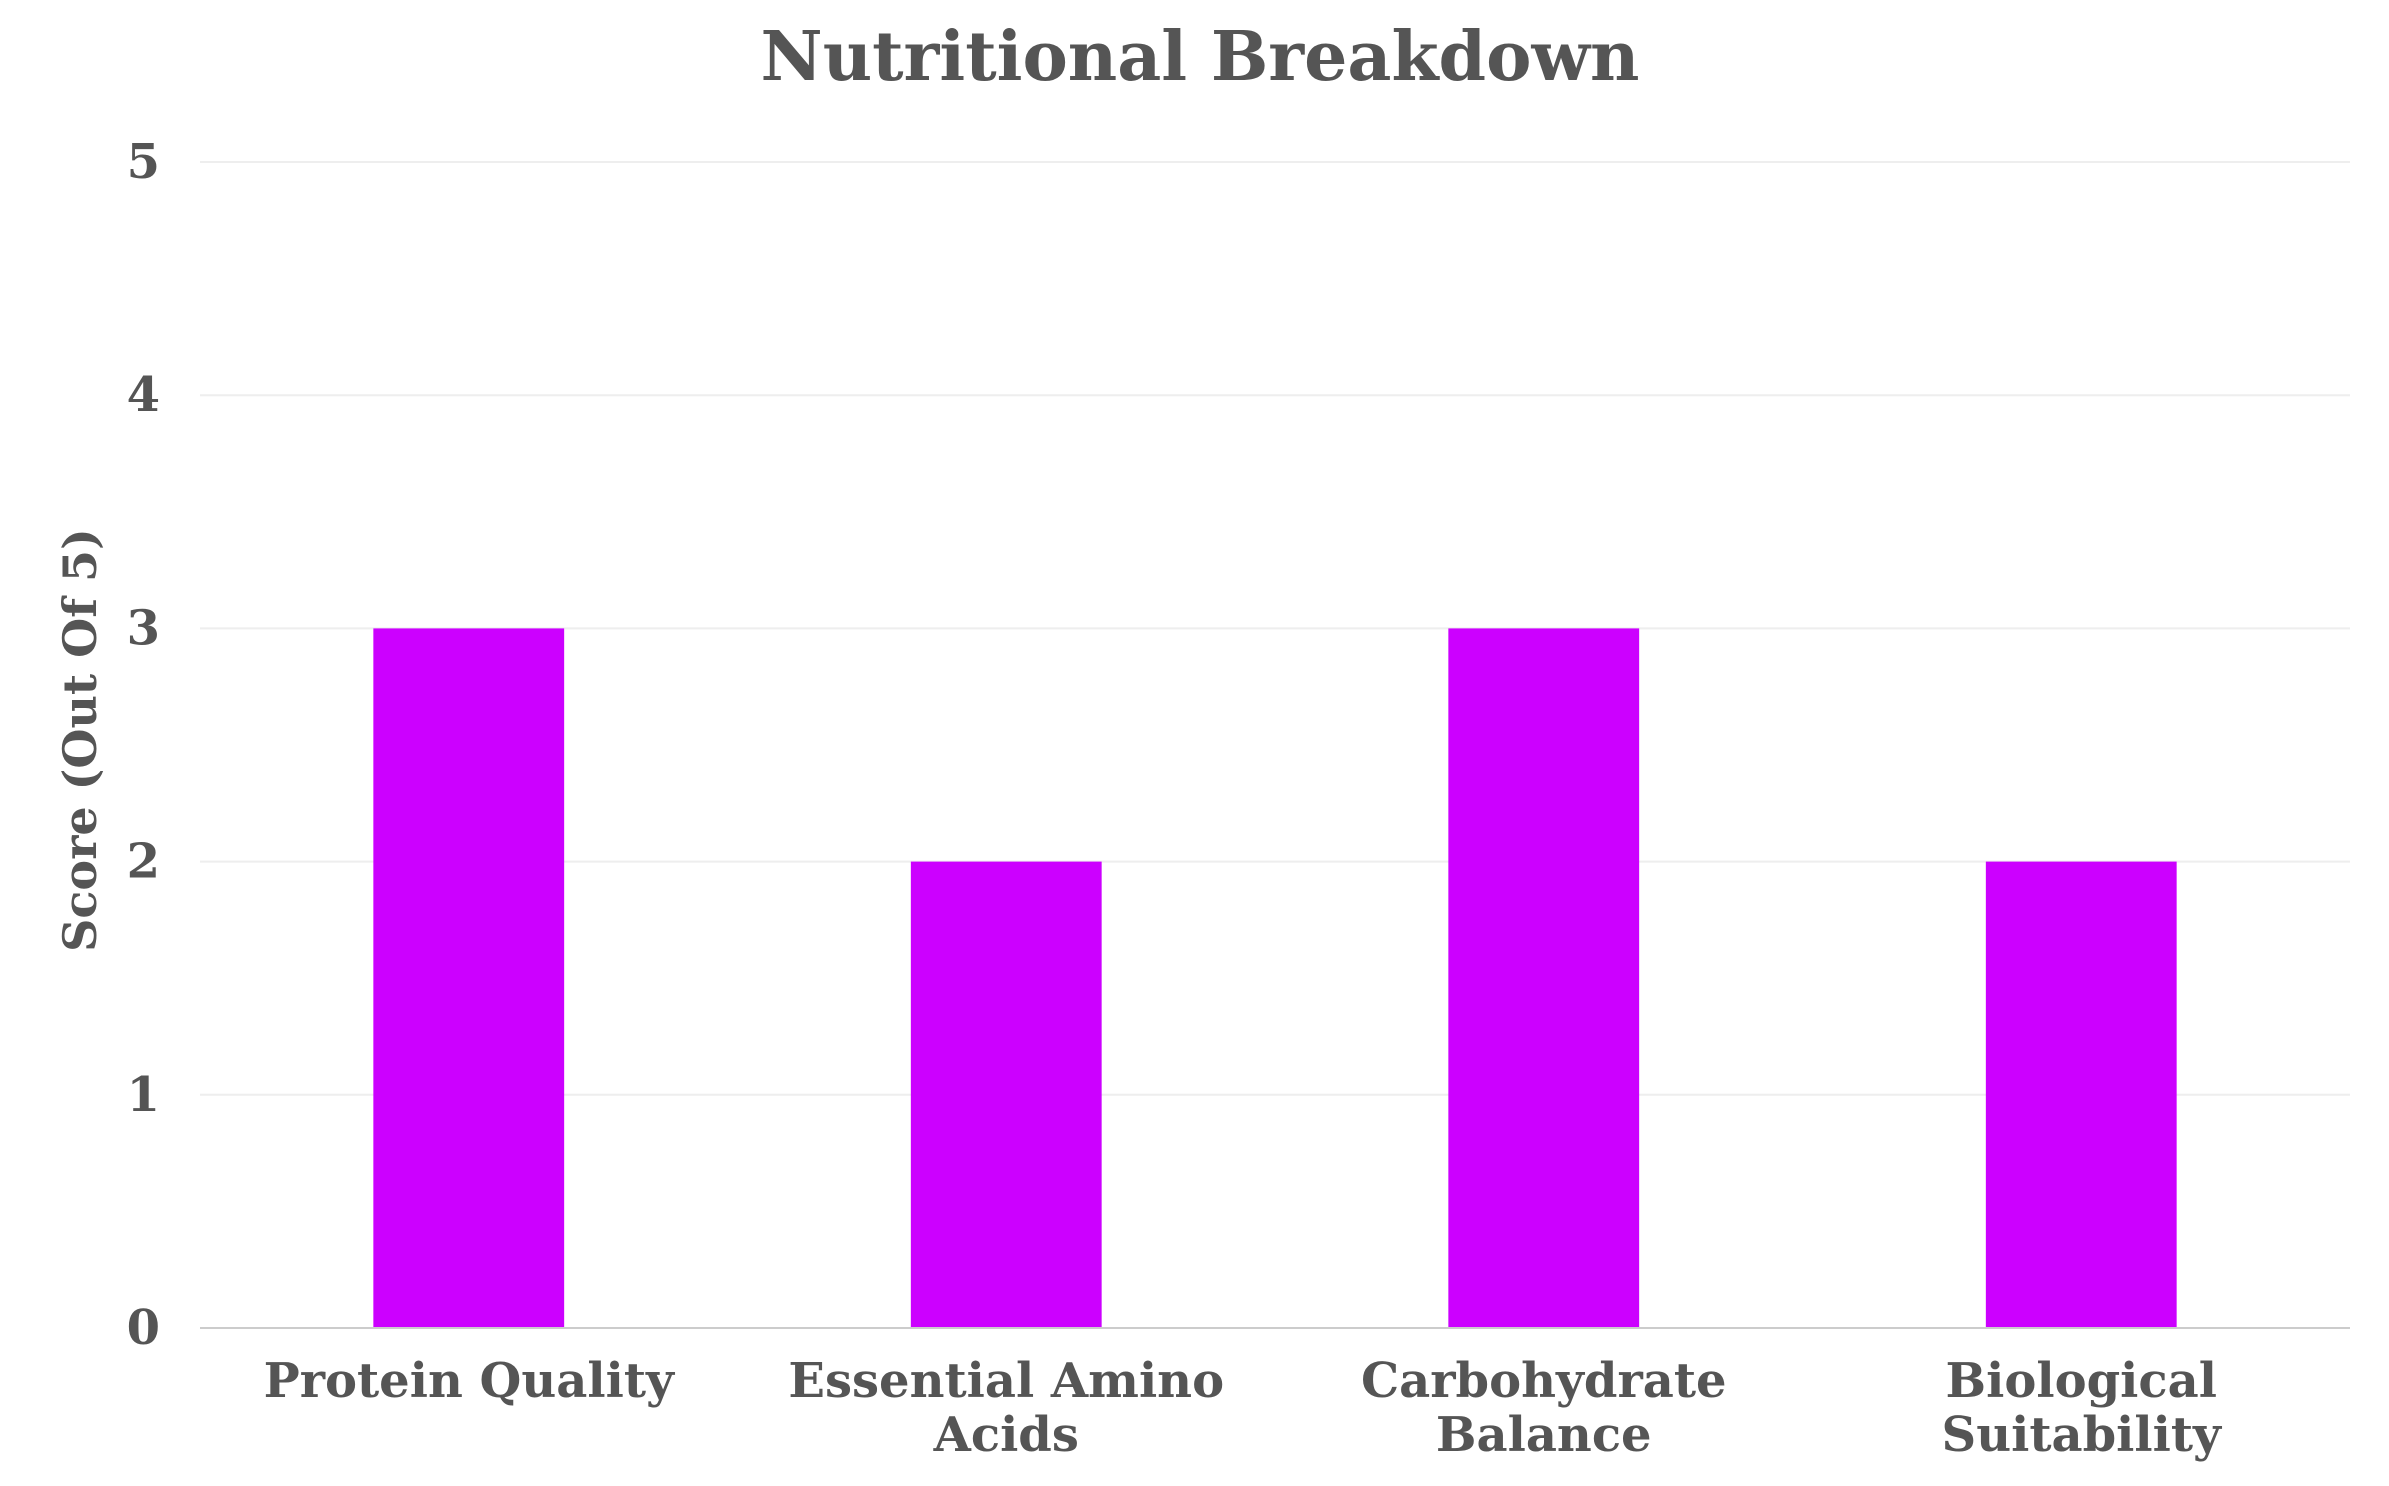 The height and width of the screenshot is (1486, 2389). Describe the element at coordinates (1544, 1435) in the screenshot. I see `x-tick-label-line: Balance` at that location.